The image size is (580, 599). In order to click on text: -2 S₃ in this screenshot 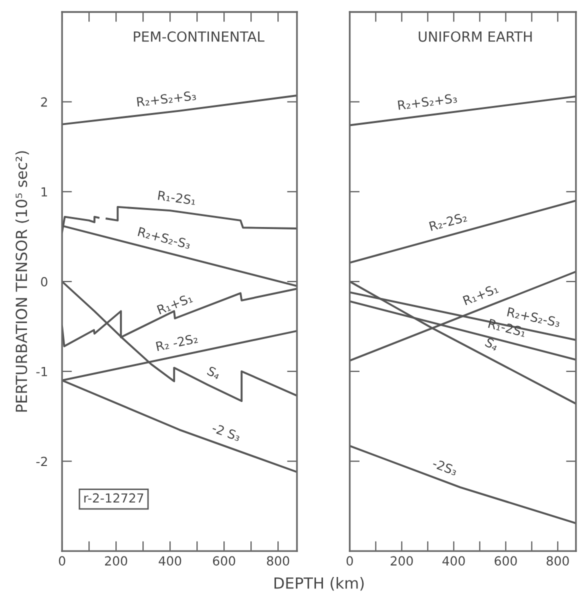, I will do `click(227, 432)`.